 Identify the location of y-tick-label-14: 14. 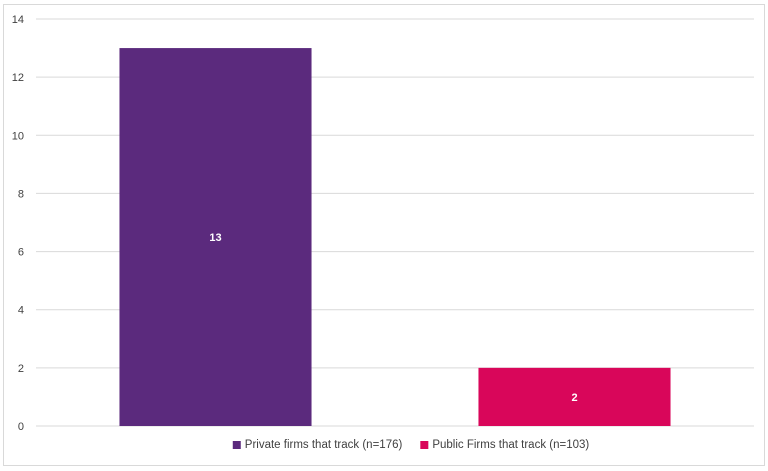
(18, 20).